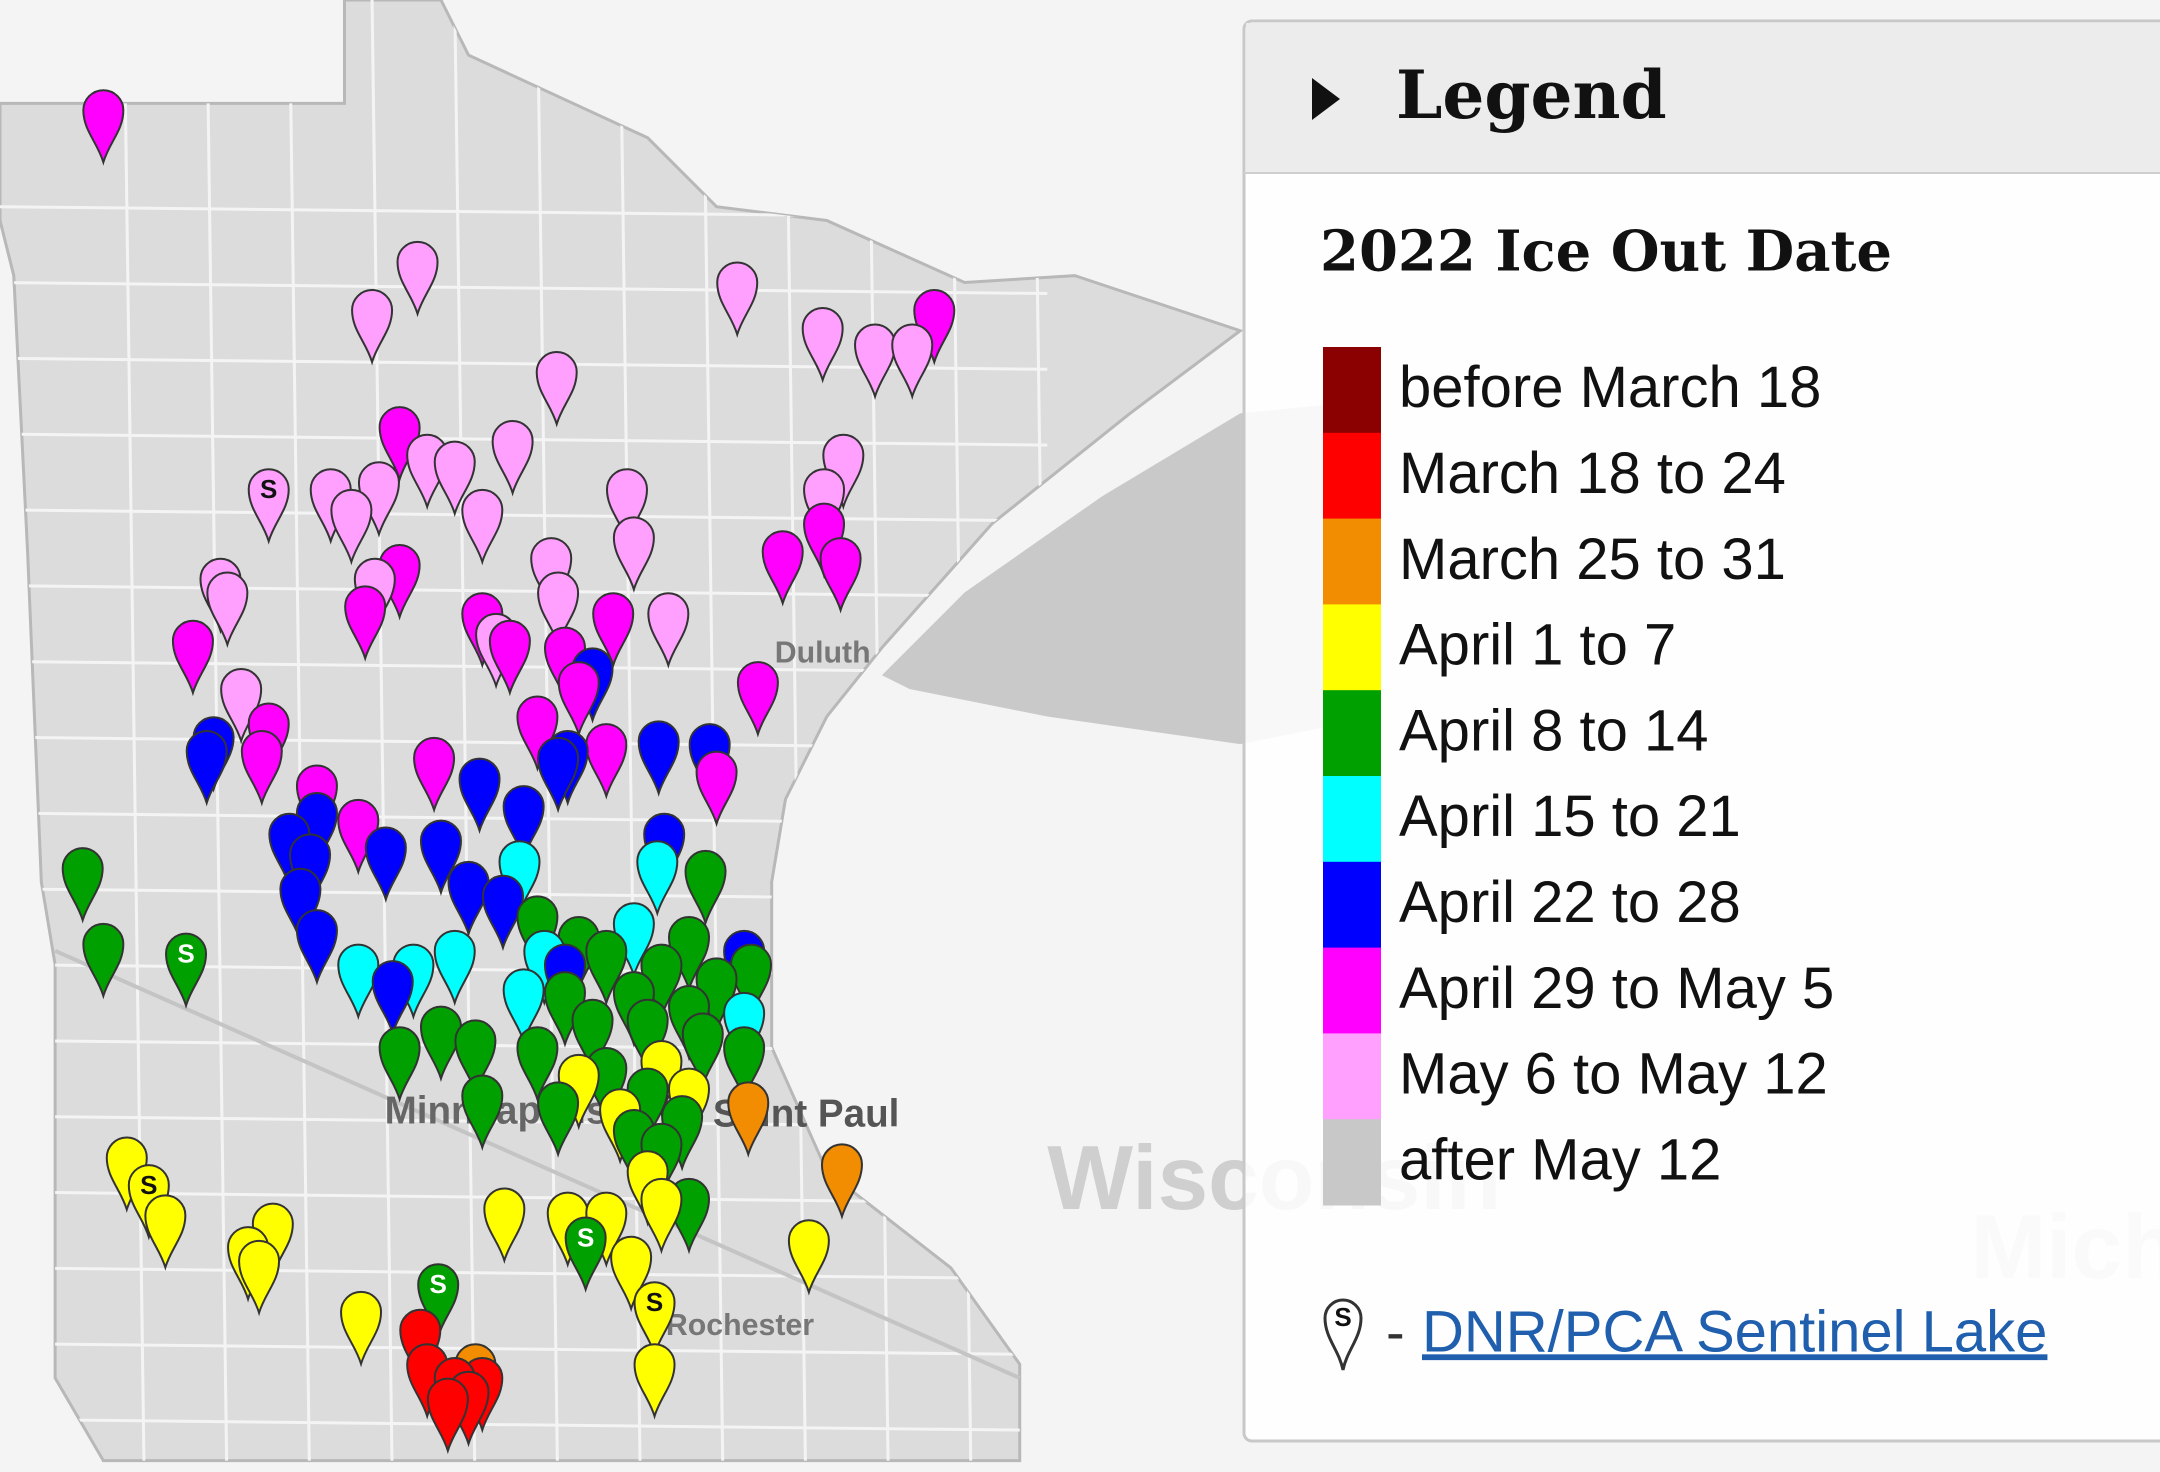  I want to click on legend-item-label: before March 18, so click(1610, 387).